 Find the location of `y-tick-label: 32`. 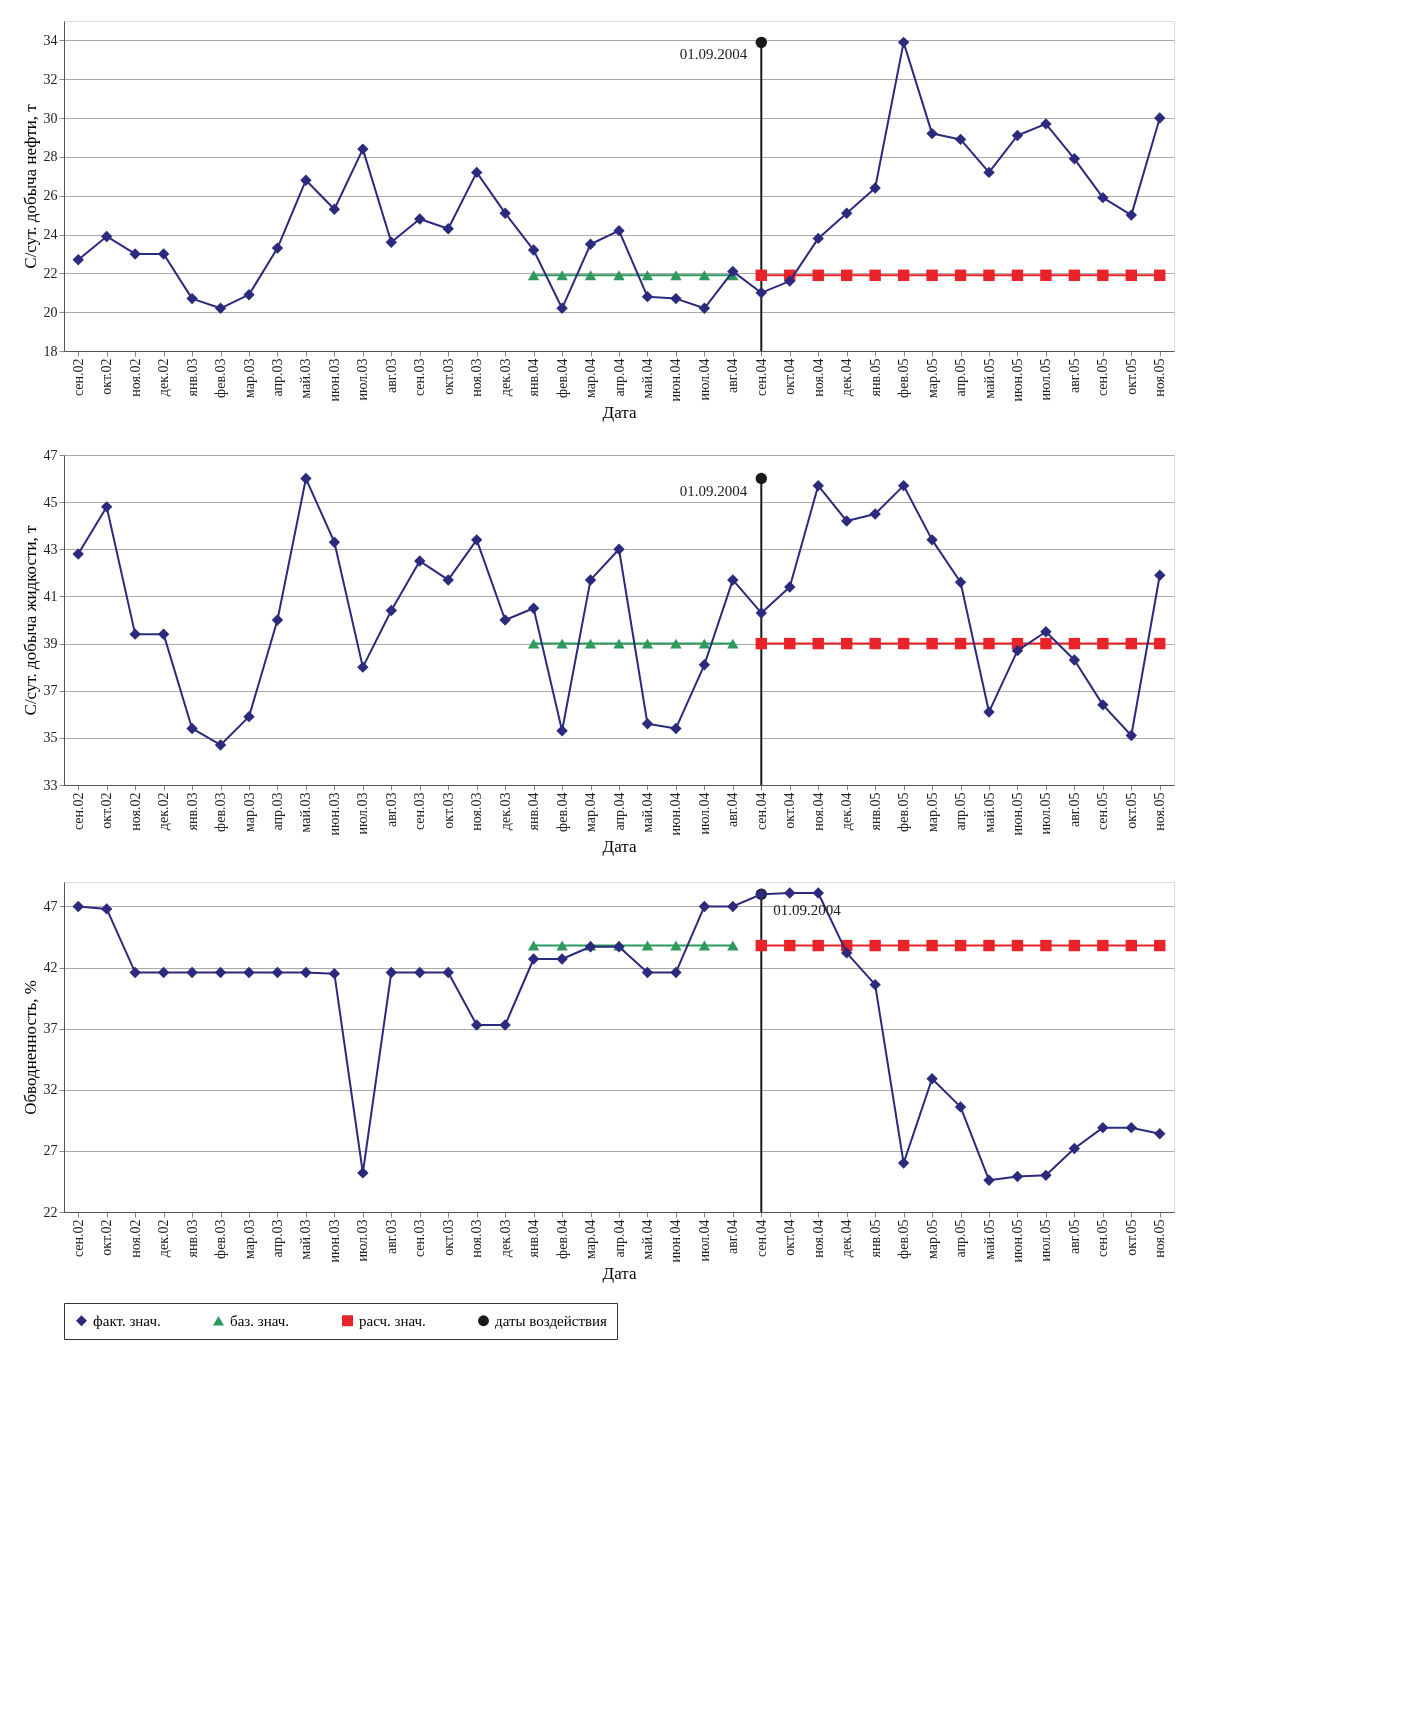

y-tick-label: 32 is located at coordinates (50, 1090).